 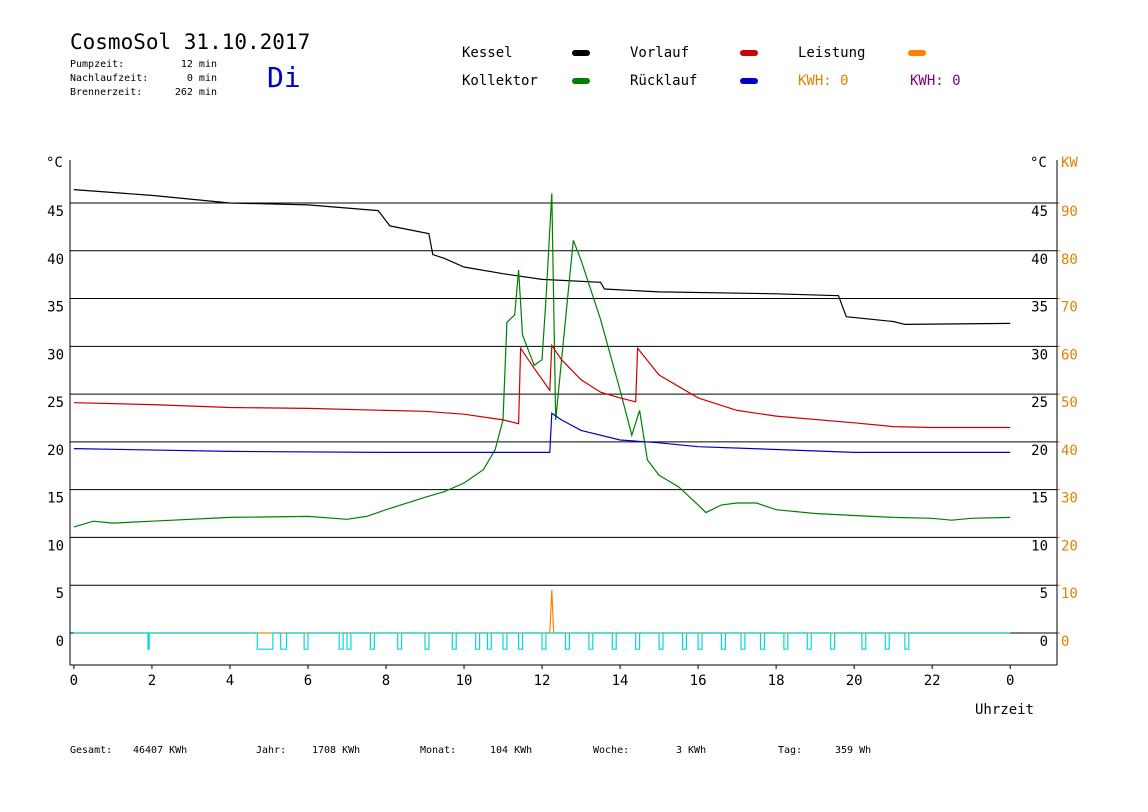 What do you see at coordinates (55, 212) in the screenshot?
I see `y-tick-label: 45` at bounding box center [55, 212].